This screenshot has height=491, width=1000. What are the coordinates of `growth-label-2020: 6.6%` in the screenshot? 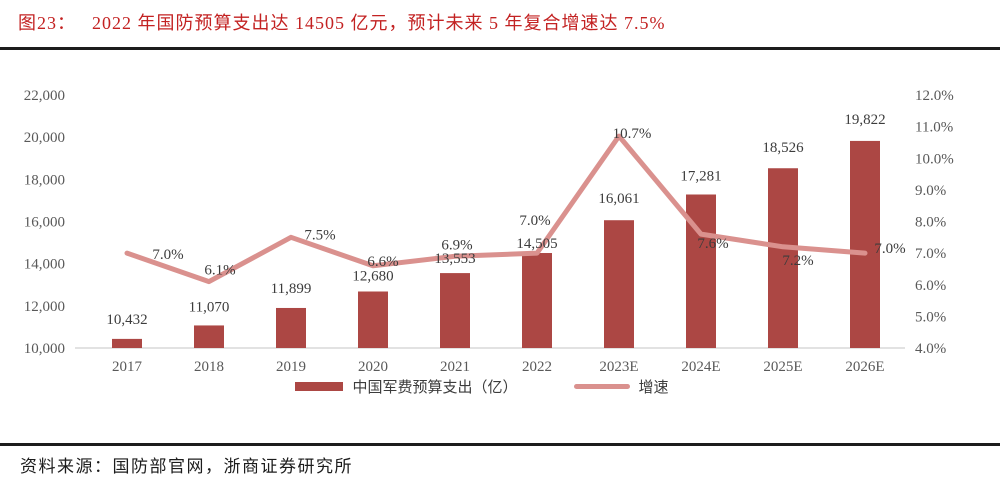 It's located at (382, 262).